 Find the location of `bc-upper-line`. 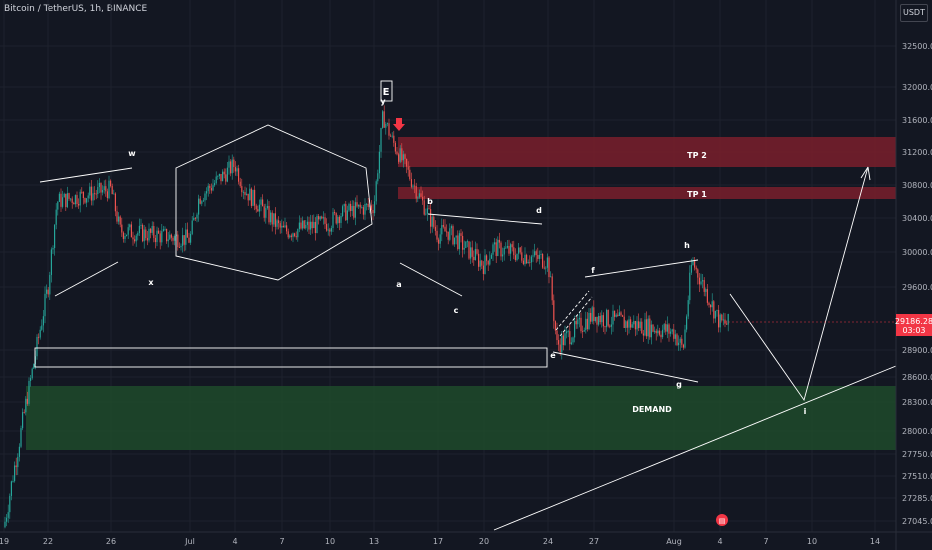

bc-upper-line is located at coordinates (485, 219).